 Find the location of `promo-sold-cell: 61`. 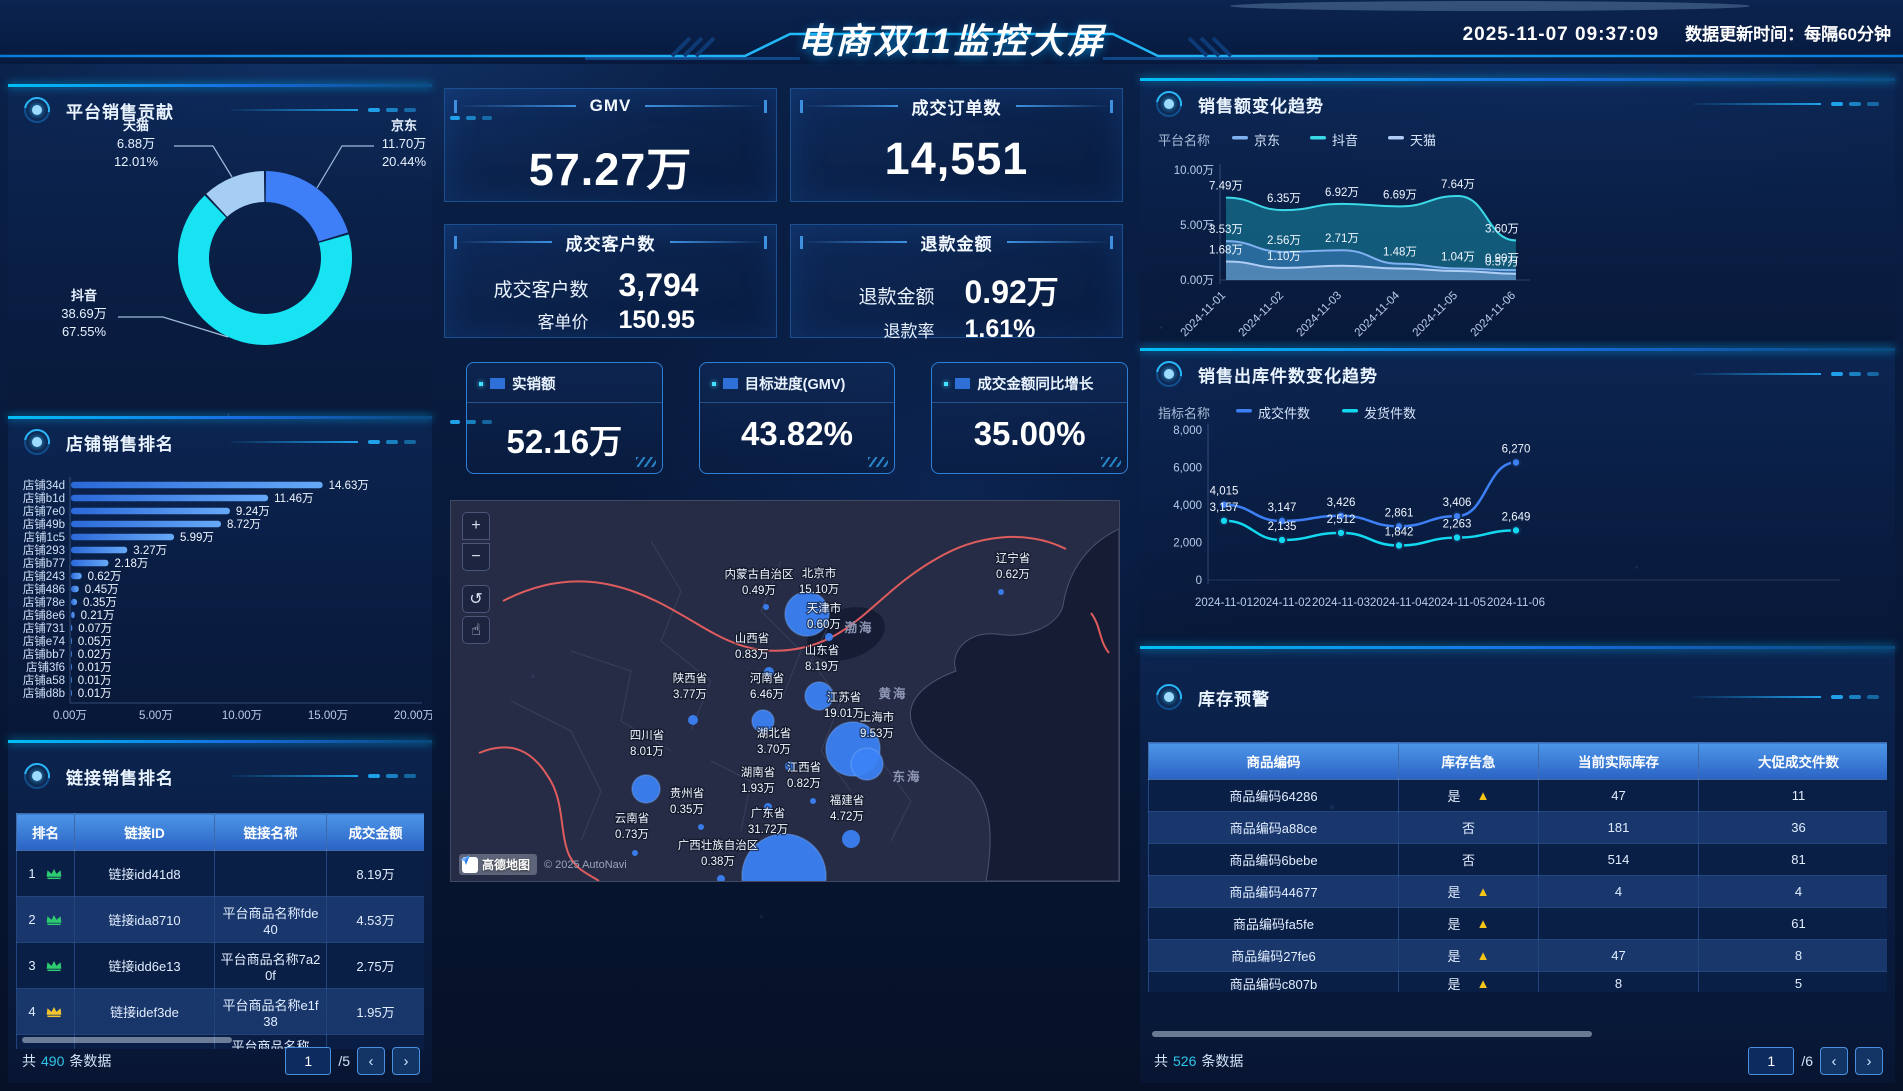

promo-sold-cell: 61 is located at coordinates (1792, 923).